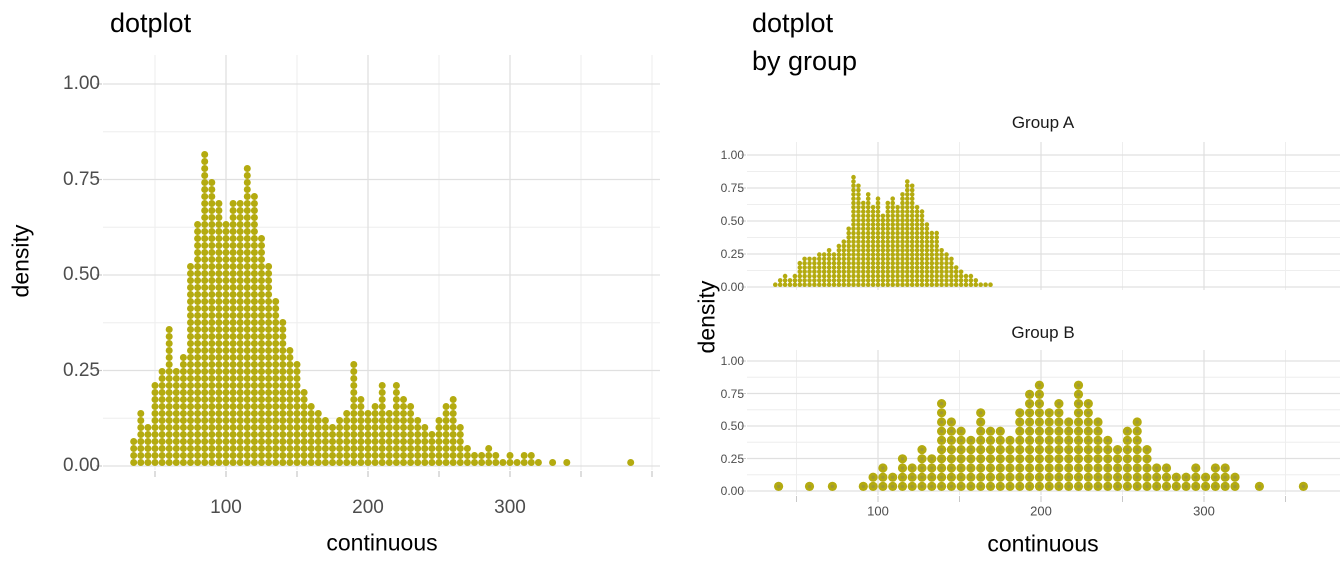  I want to click on right-plot-title-line-2: by group, so click(805, 61).